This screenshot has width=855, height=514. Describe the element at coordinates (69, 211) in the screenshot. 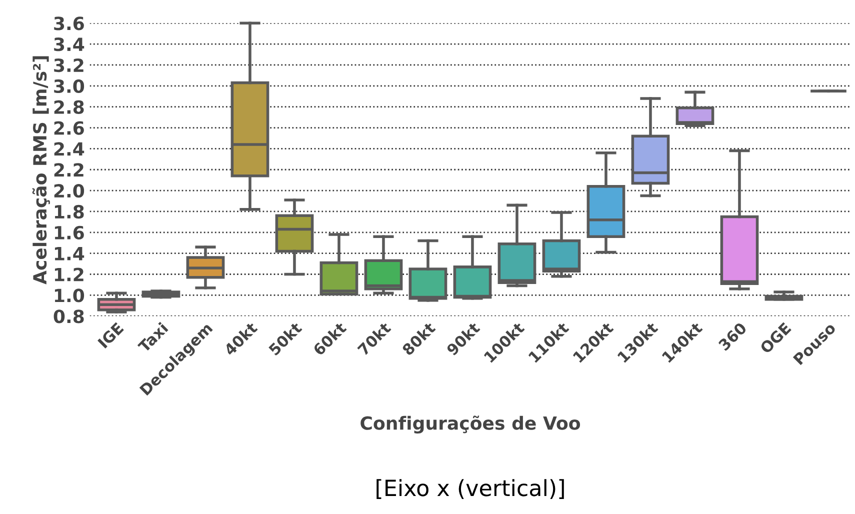

I see `y-tick-label: 1.8` at that location.